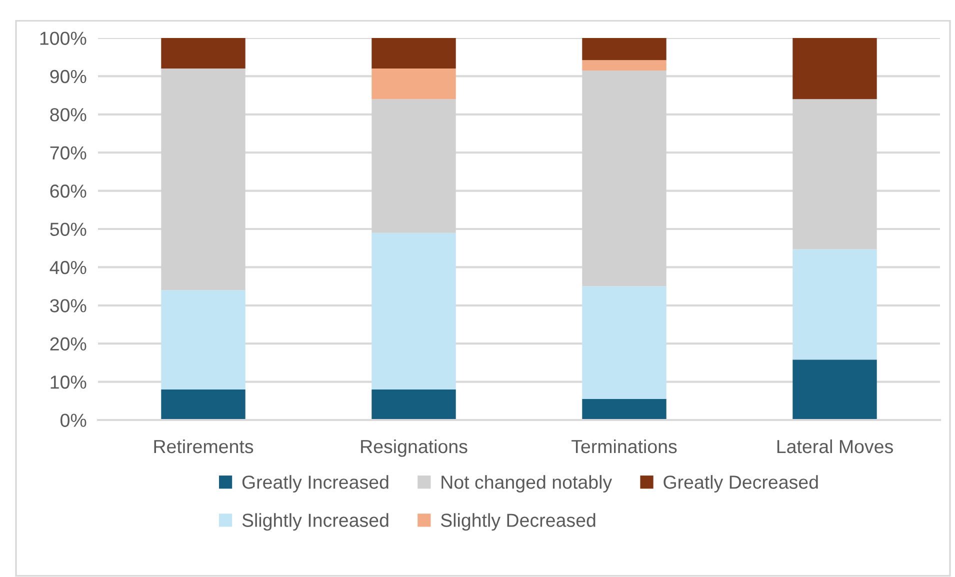 The width and height of the screenshot is (955, 577). What do you see at coordinates (68, 305) in the screenshot?
I see `y-tick-label: 30%` at bounding box center [68, 305].